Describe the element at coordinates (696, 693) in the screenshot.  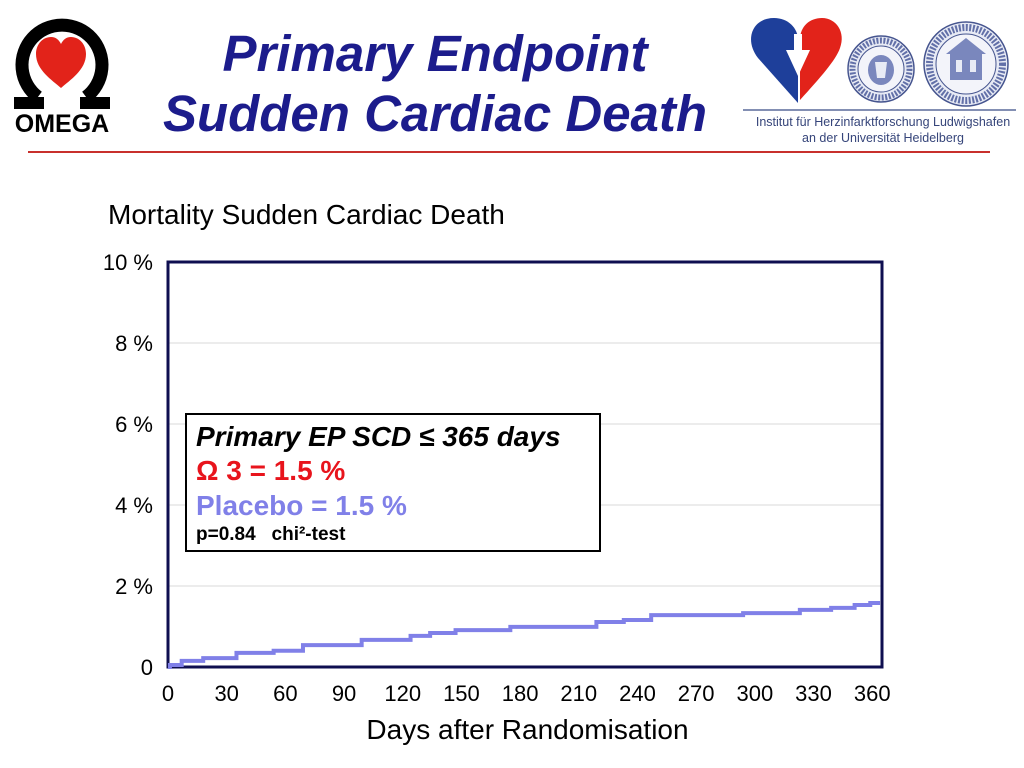
I see `x-tick-label: 270` at that location.